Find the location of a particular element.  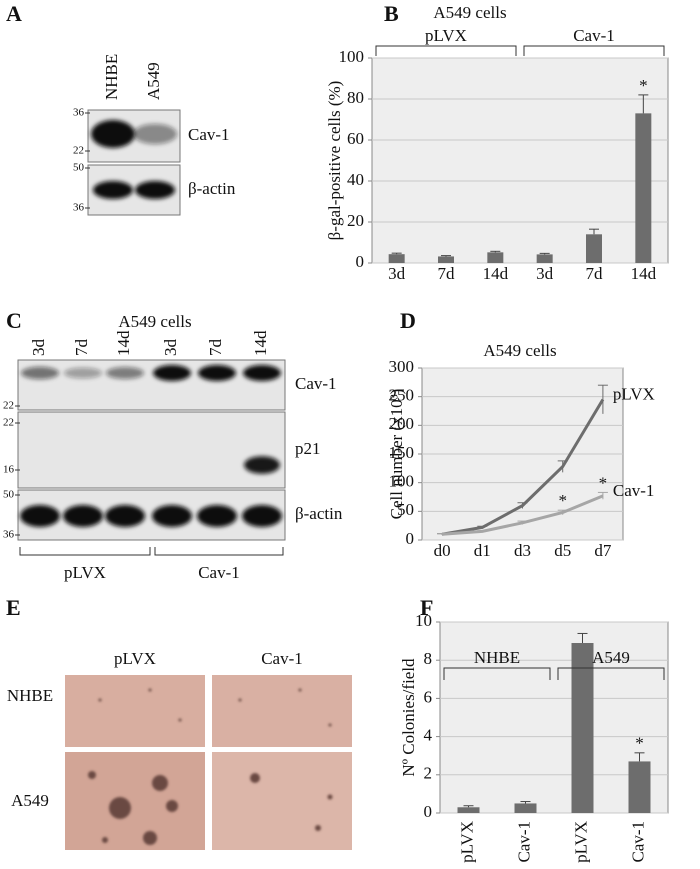

y-tick-label: 40 is located at coordinates (355, 179).